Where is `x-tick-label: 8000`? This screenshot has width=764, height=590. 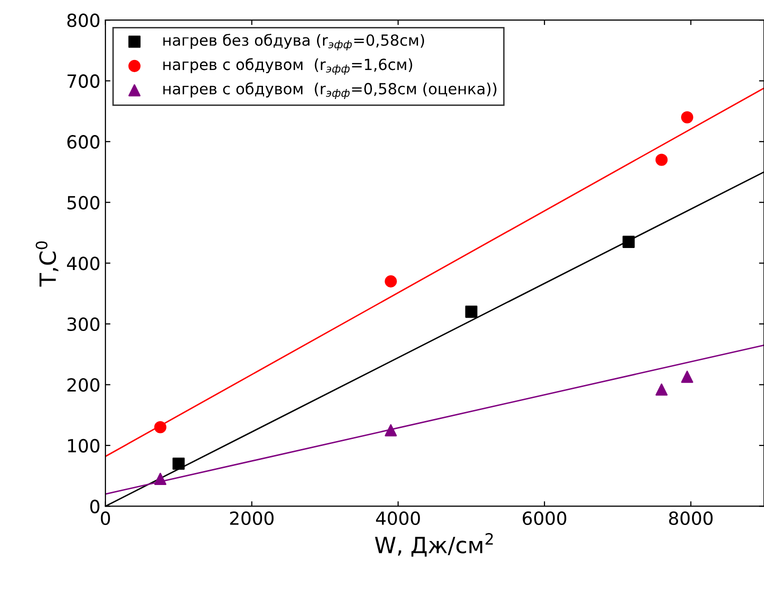 x-tick-label: 8000 is located at coordinates (691, 518).